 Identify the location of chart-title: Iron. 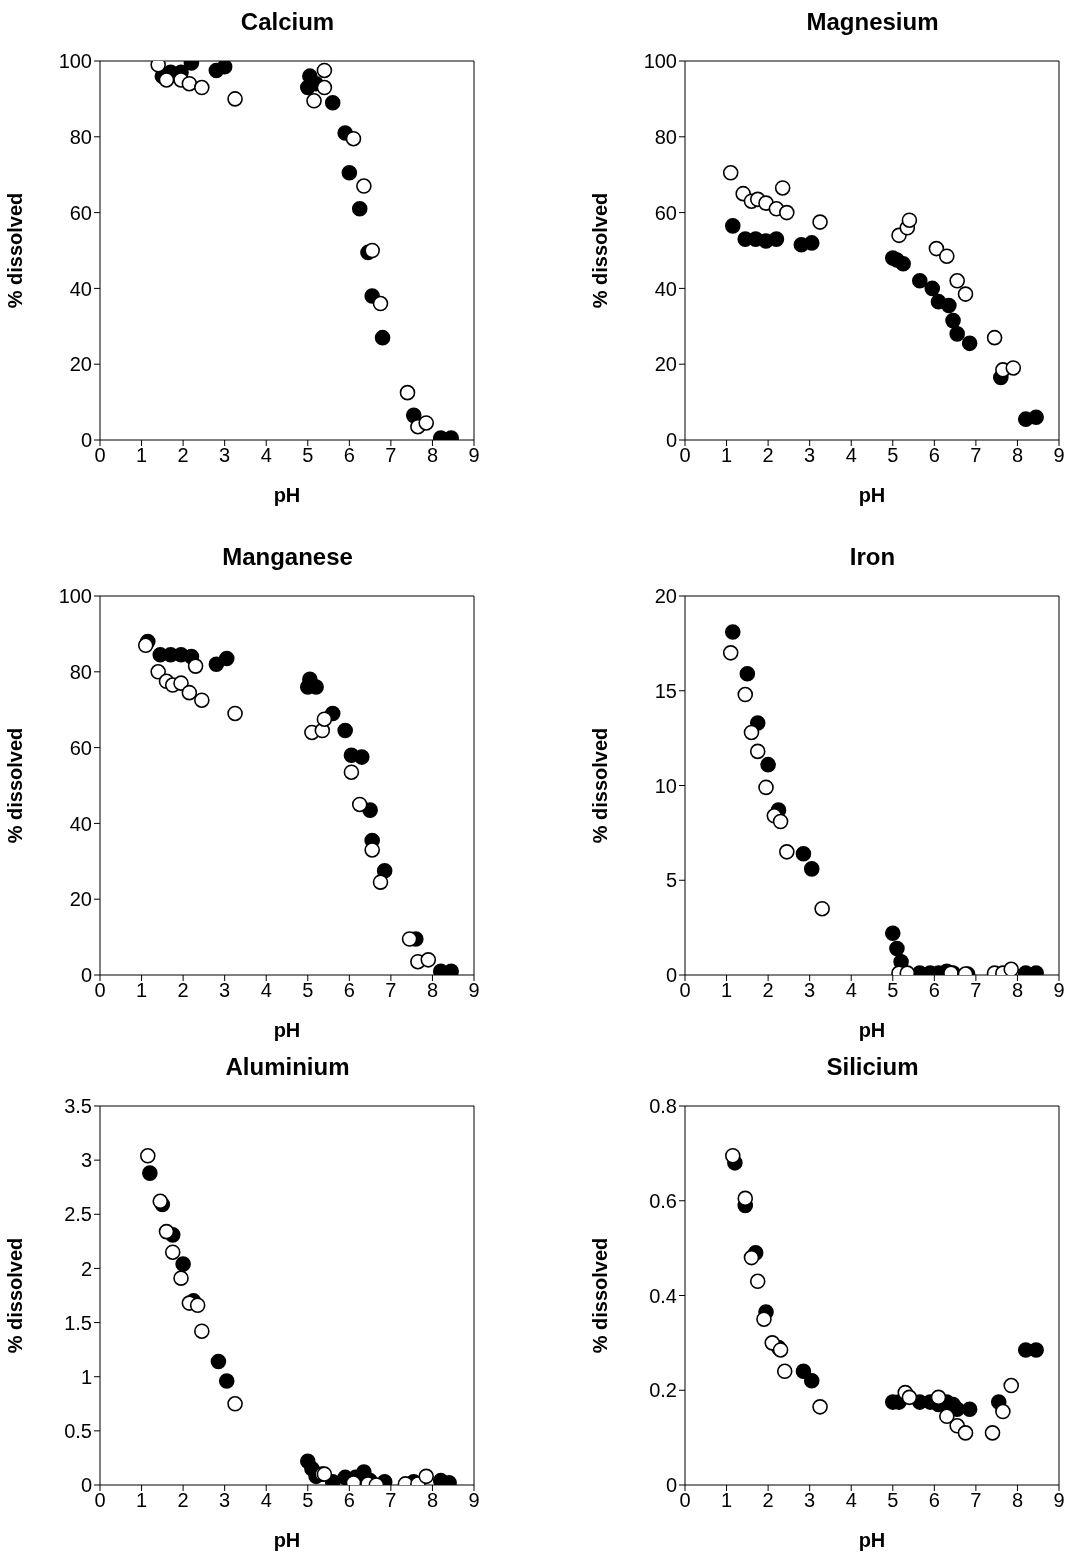
(872, 557).